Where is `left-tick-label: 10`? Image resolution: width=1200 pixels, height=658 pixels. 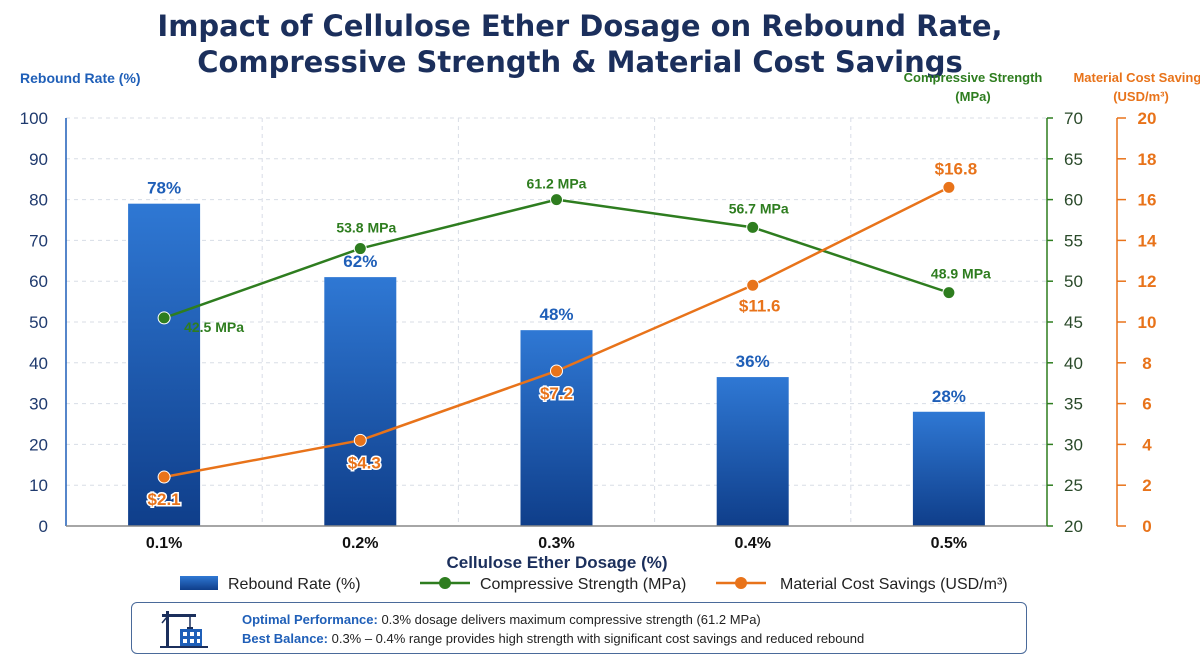
left-tick-label: 10 is located at coordinates (38, 485).